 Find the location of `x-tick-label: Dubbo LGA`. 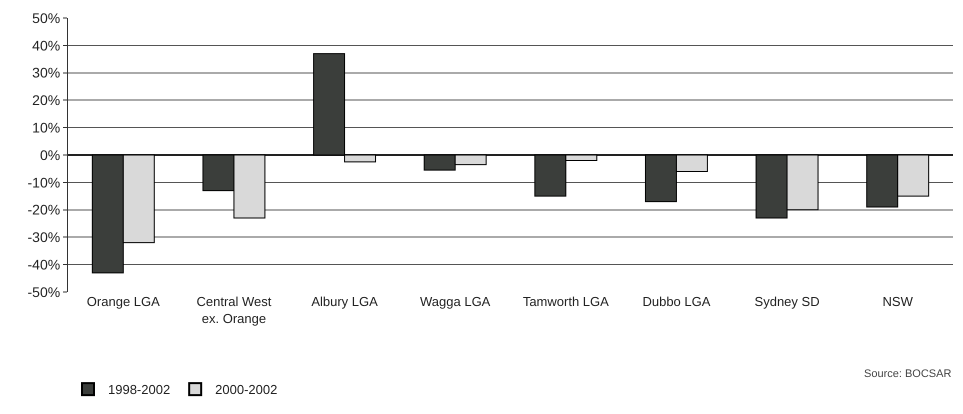

x-tick-label: Dubbo LGA is located at coordinates (676, 301).